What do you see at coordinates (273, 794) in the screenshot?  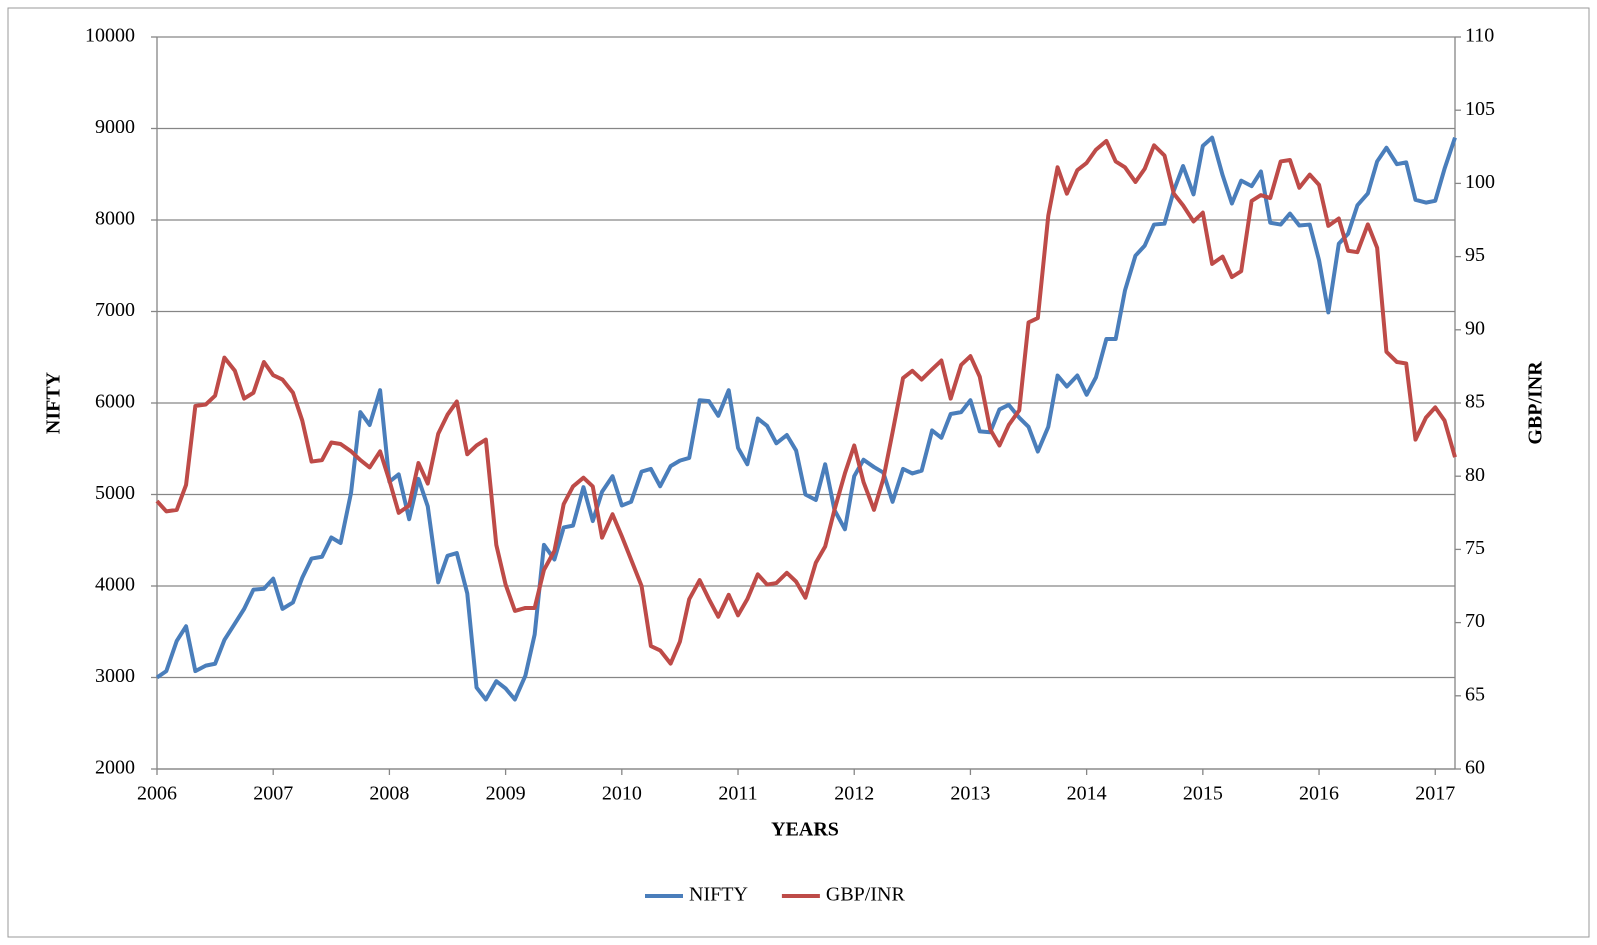 I see `x-tick-label: 2007` at bounding box center [273, 794].